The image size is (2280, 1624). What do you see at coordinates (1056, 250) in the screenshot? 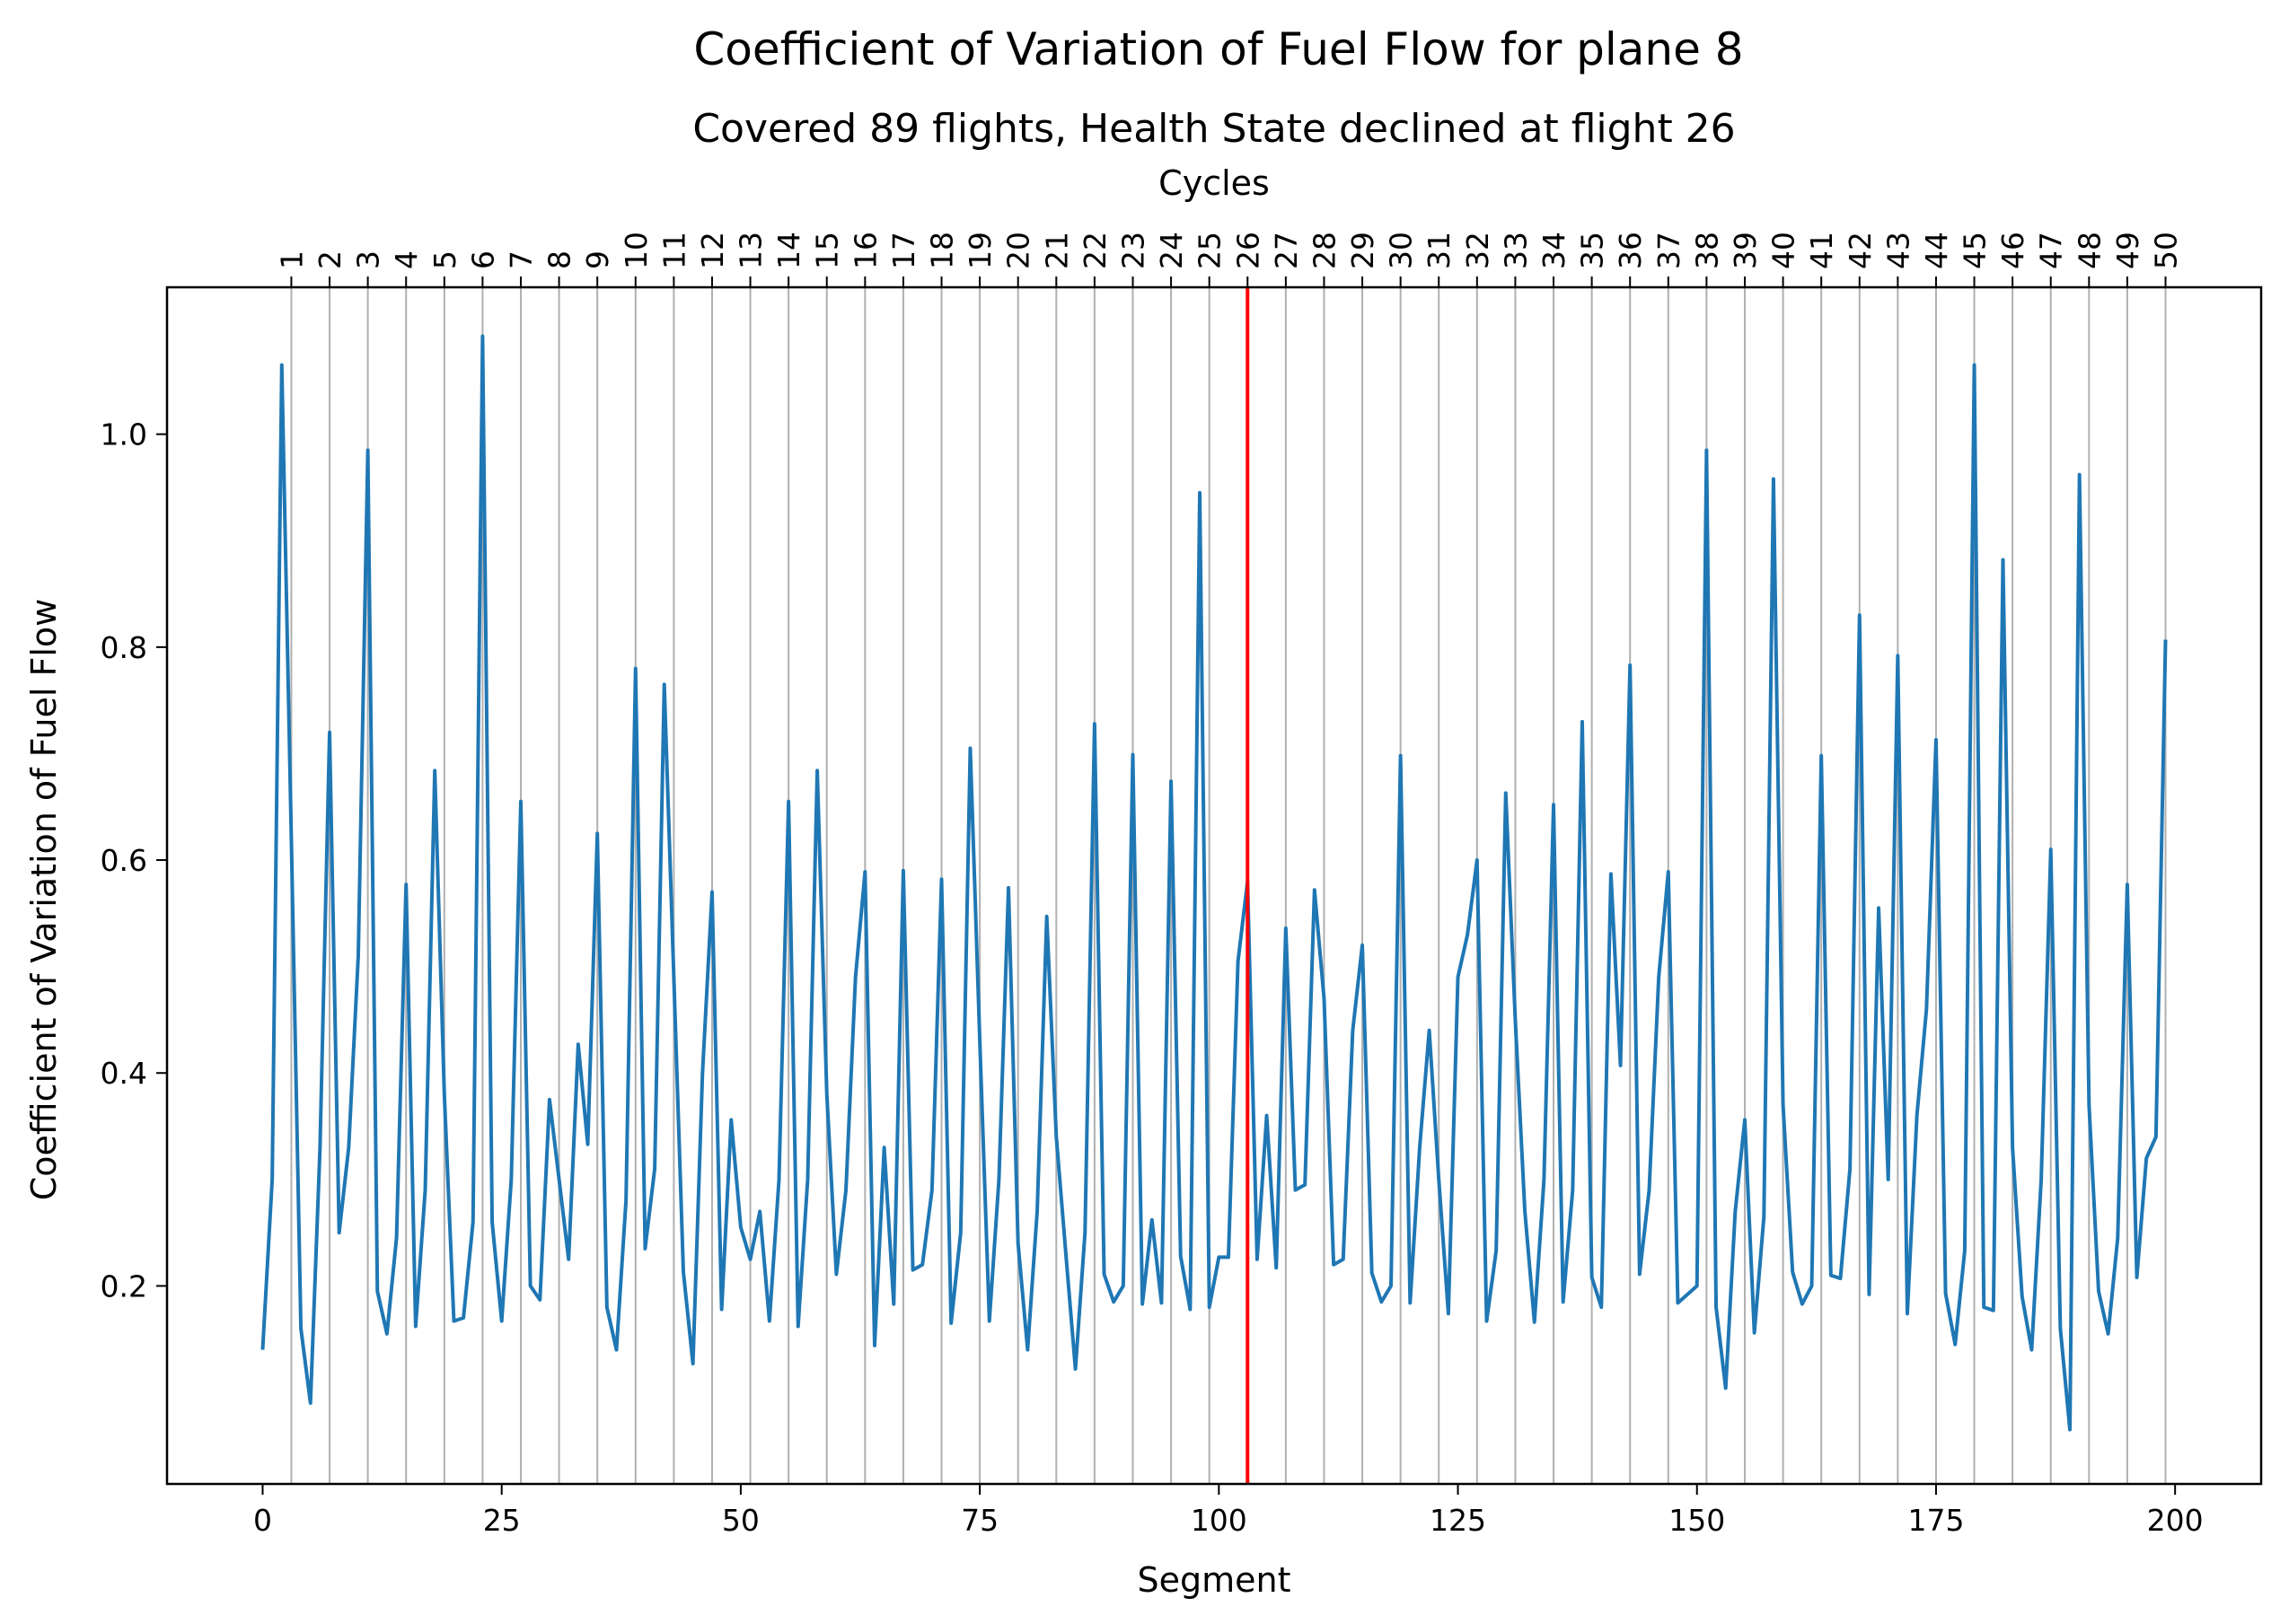
I see `top-tick-label: 21` at bounding box center [1056, 250].